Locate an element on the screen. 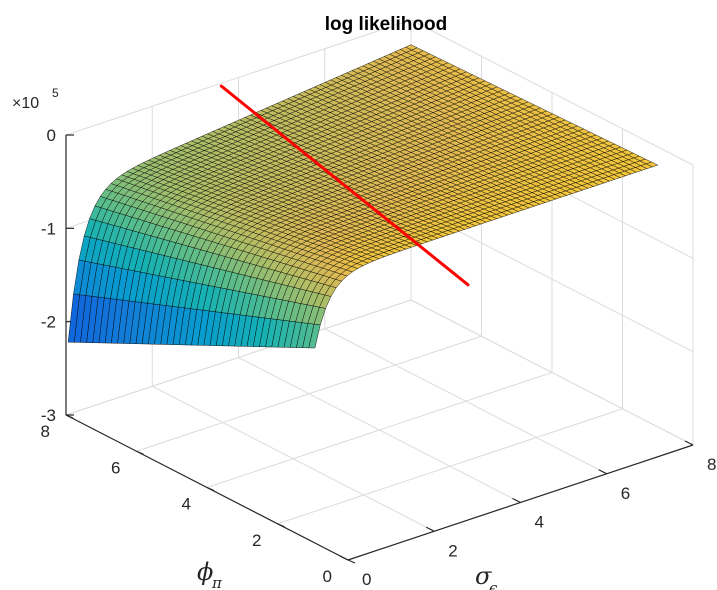  svg-text: ϵ is located at coordinates (493, 584).